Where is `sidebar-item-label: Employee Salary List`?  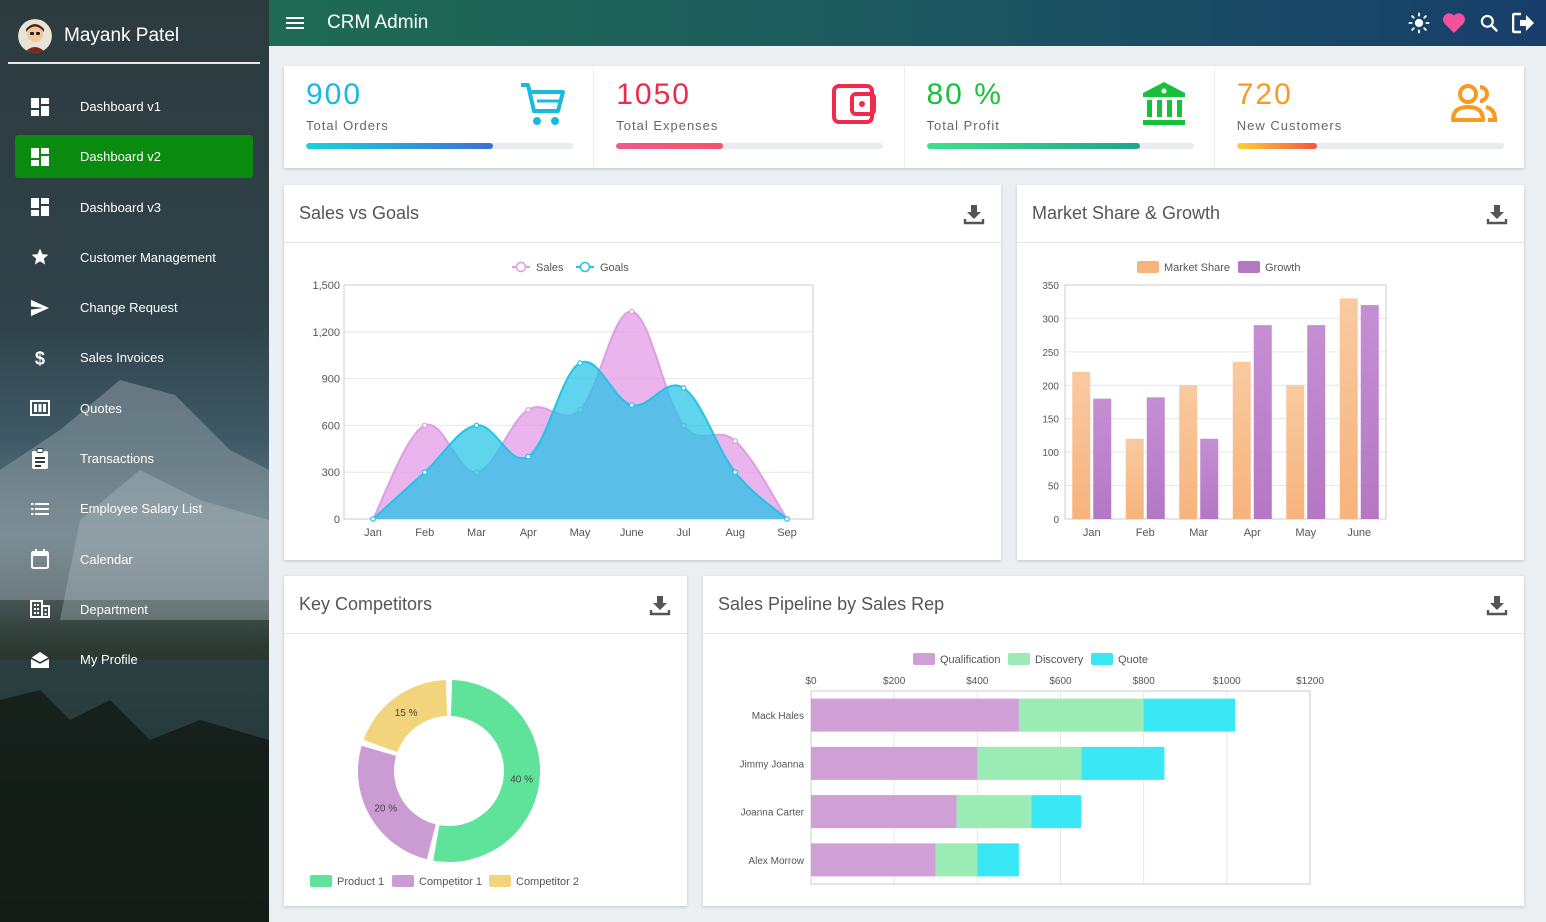
sidebar-item-label: Employee Salary List is located at coordinates (141, 509).